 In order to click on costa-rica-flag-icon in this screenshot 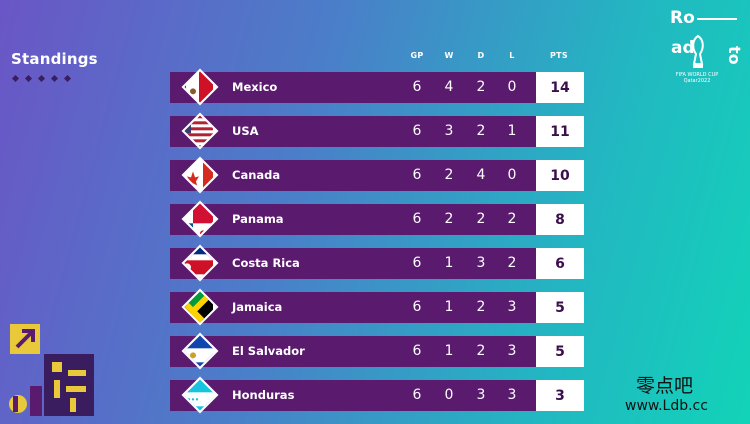, I will do `click(200, 263)`.